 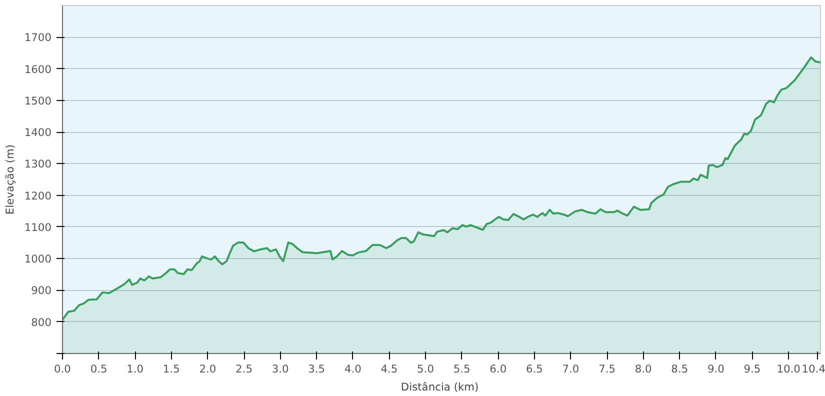 I want to click on x-tick-label: 10.0, so click(x=788, y=369).